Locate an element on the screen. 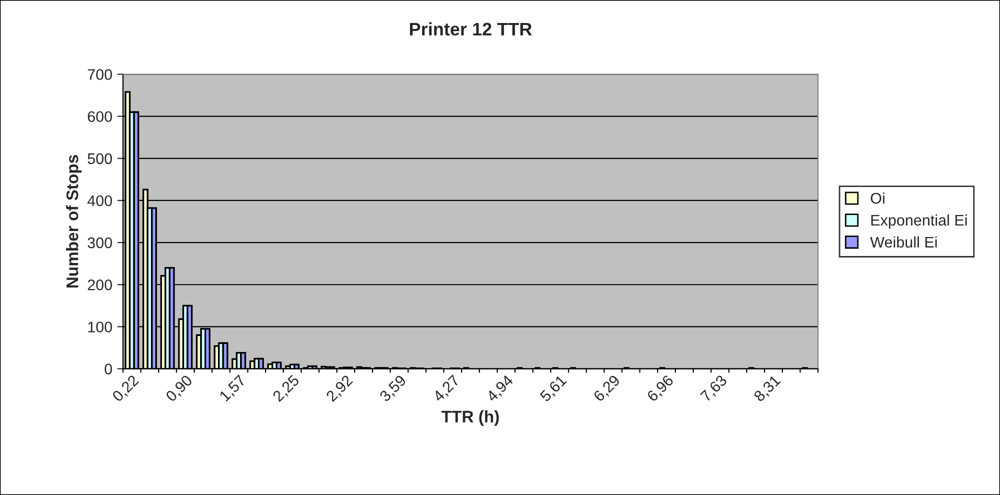 This screenshot has height=495, width=1000. x-tick-label: 6,96 is located at coordinates (661, 389).